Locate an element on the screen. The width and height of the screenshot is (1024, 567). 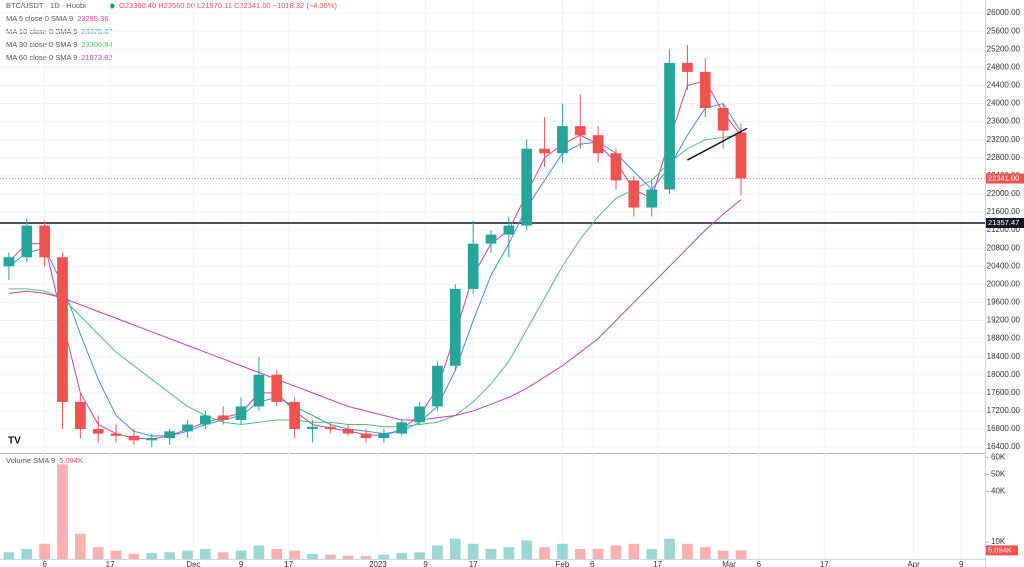
y-tick-label: 20000.00 is located at coordinates (1004, 283).